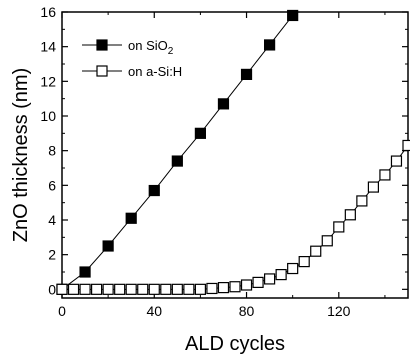  Describe the element at coordinates (52, 255) in the screenshot. I see `y-tick-label: 2` at that location.